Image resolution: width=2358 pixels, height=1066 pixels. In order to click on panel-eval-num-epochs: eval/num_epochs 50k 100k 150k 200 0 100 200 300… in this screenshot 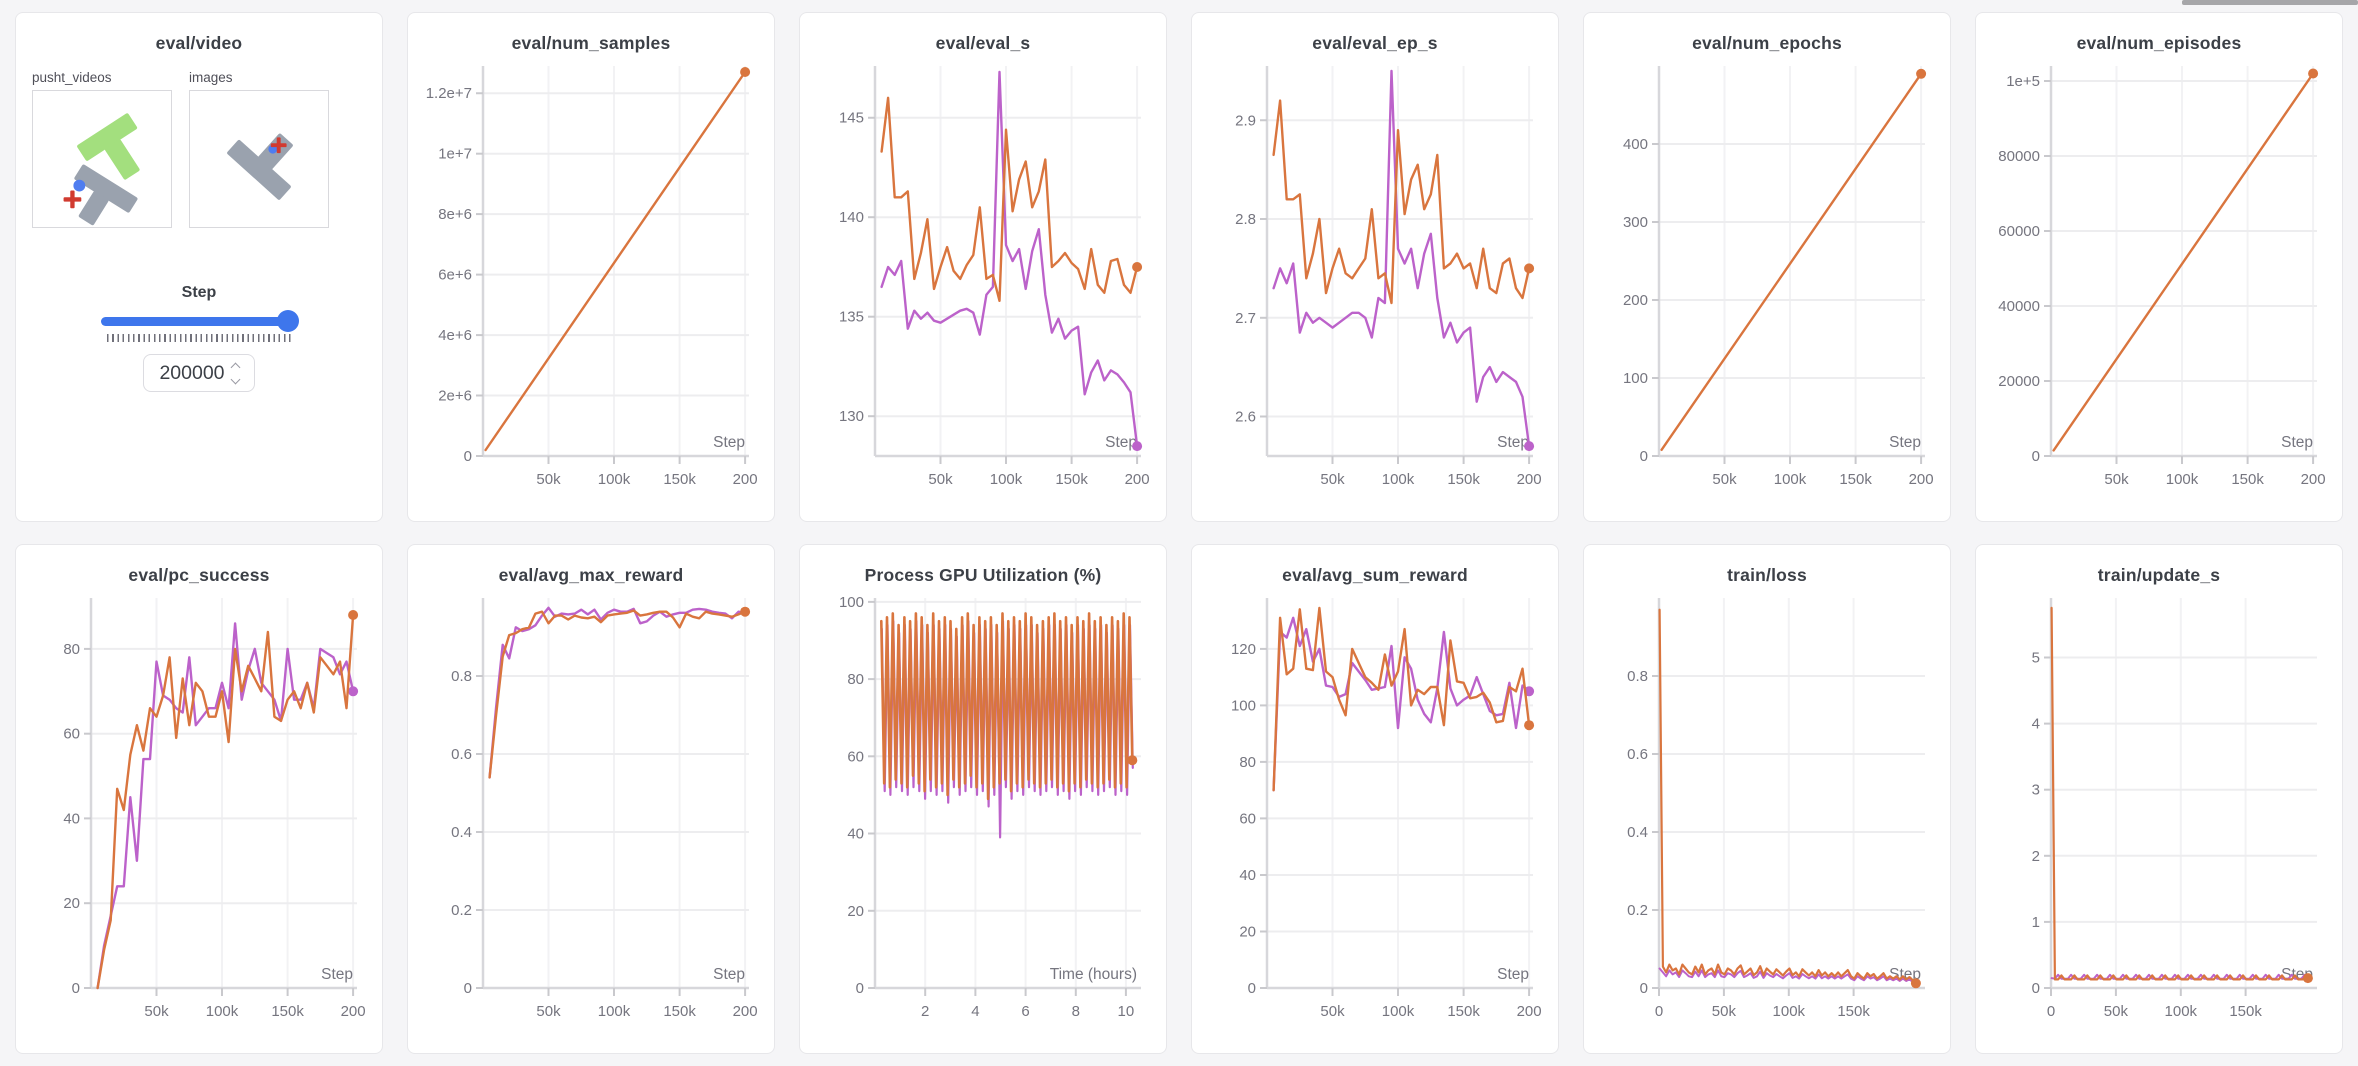, I will do `click(1767, 267)`.